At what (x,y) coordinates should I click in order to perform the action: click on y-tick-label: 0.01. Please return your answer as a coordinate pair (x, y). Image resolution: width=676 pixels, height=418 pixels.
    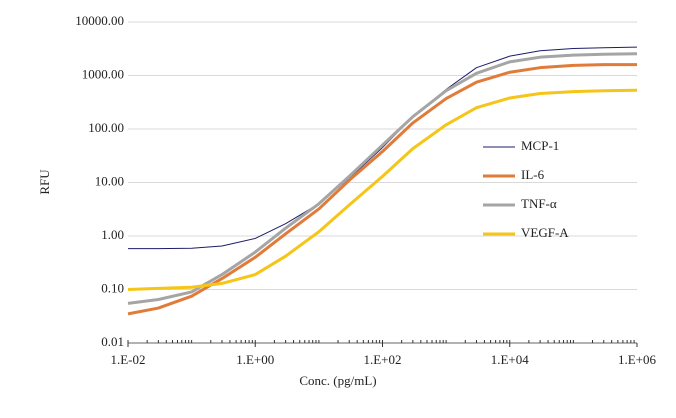
    Looking at the image, I should click on (112, 341).